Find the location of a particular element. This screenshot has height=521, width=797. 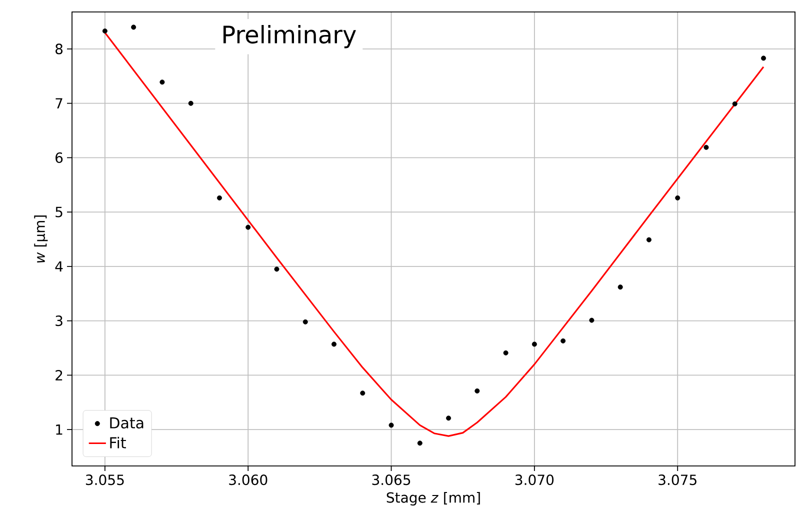

x-tick-label: 3.055 is located at coordinates (105, 480).